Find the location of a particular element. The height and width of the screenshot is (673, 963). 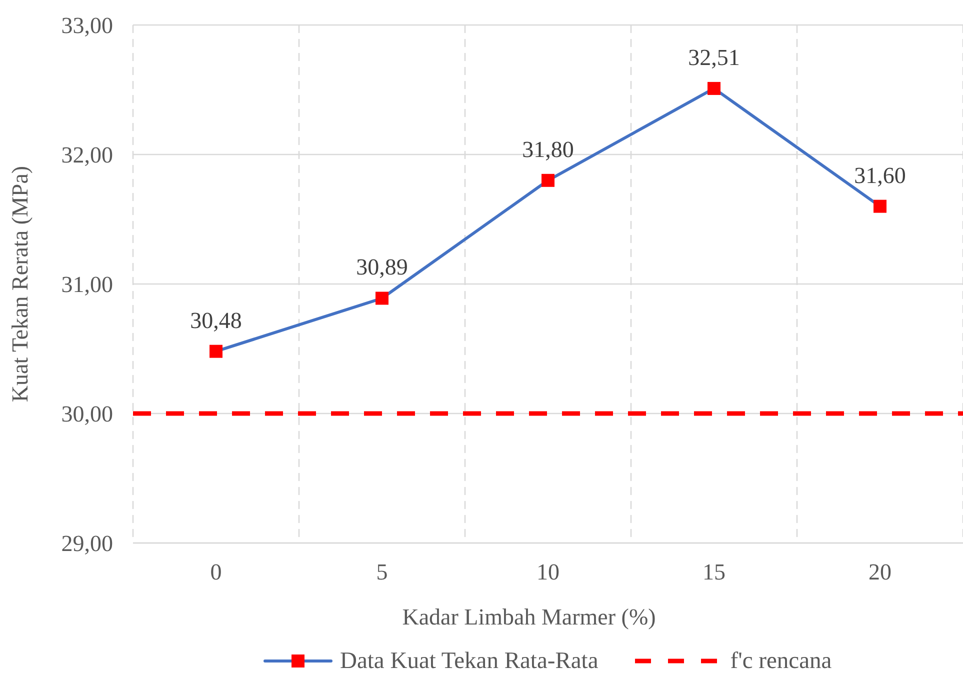

data-label: 31,80 is located at coordinates (548, 149).